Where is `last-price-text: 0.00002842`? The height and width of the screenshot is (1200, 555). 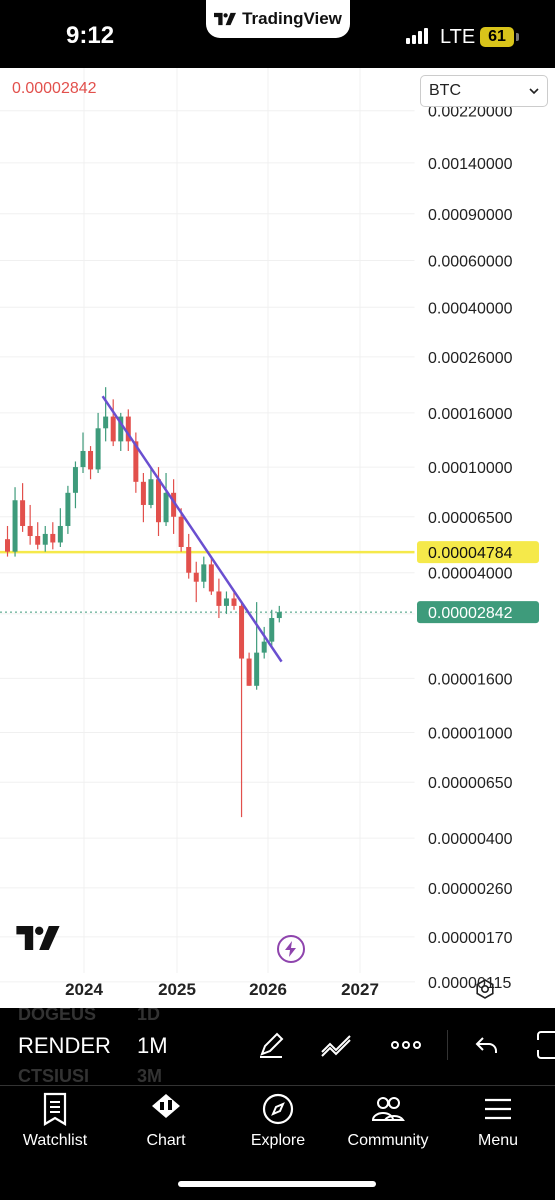 last-price-text: 0.00002842 is located at coordinates (470, 613).